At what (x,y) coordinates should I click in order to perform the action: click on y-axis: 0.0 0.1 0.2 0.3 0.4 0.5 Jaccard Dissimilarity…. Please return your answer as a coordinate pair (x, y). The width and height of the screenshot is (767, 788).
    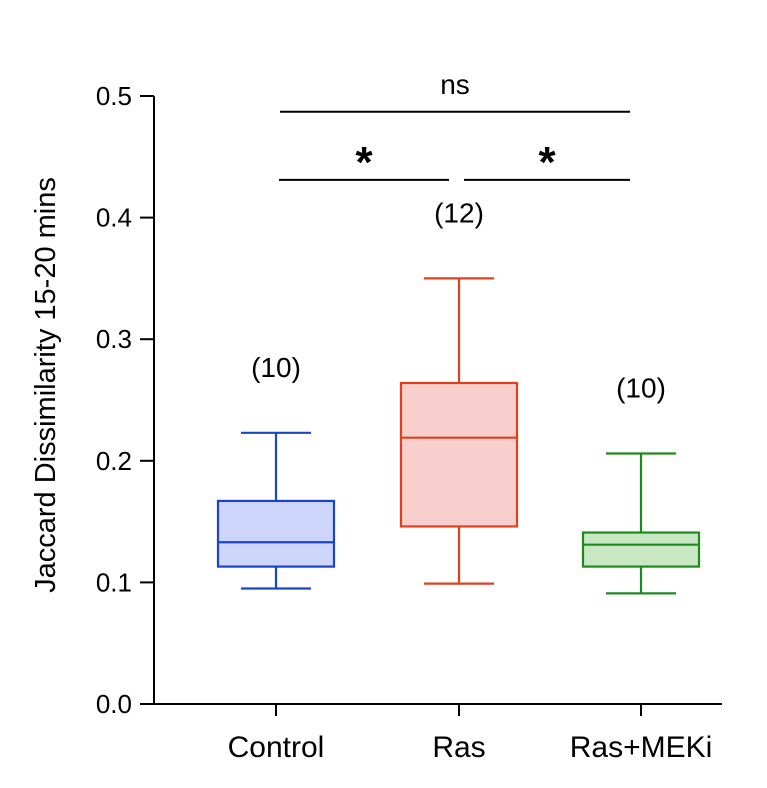
    Looking at the image, I should click on (92, 400).